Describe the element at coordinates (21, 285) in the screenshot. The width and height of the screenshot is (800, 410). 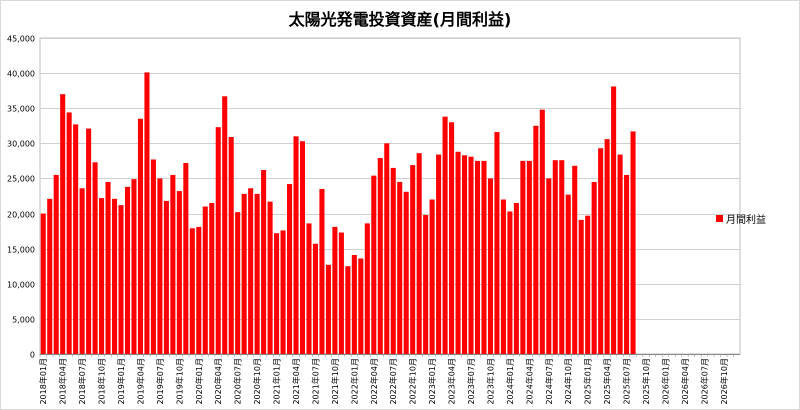
I see `y-tick-label: 10,000` at that location.